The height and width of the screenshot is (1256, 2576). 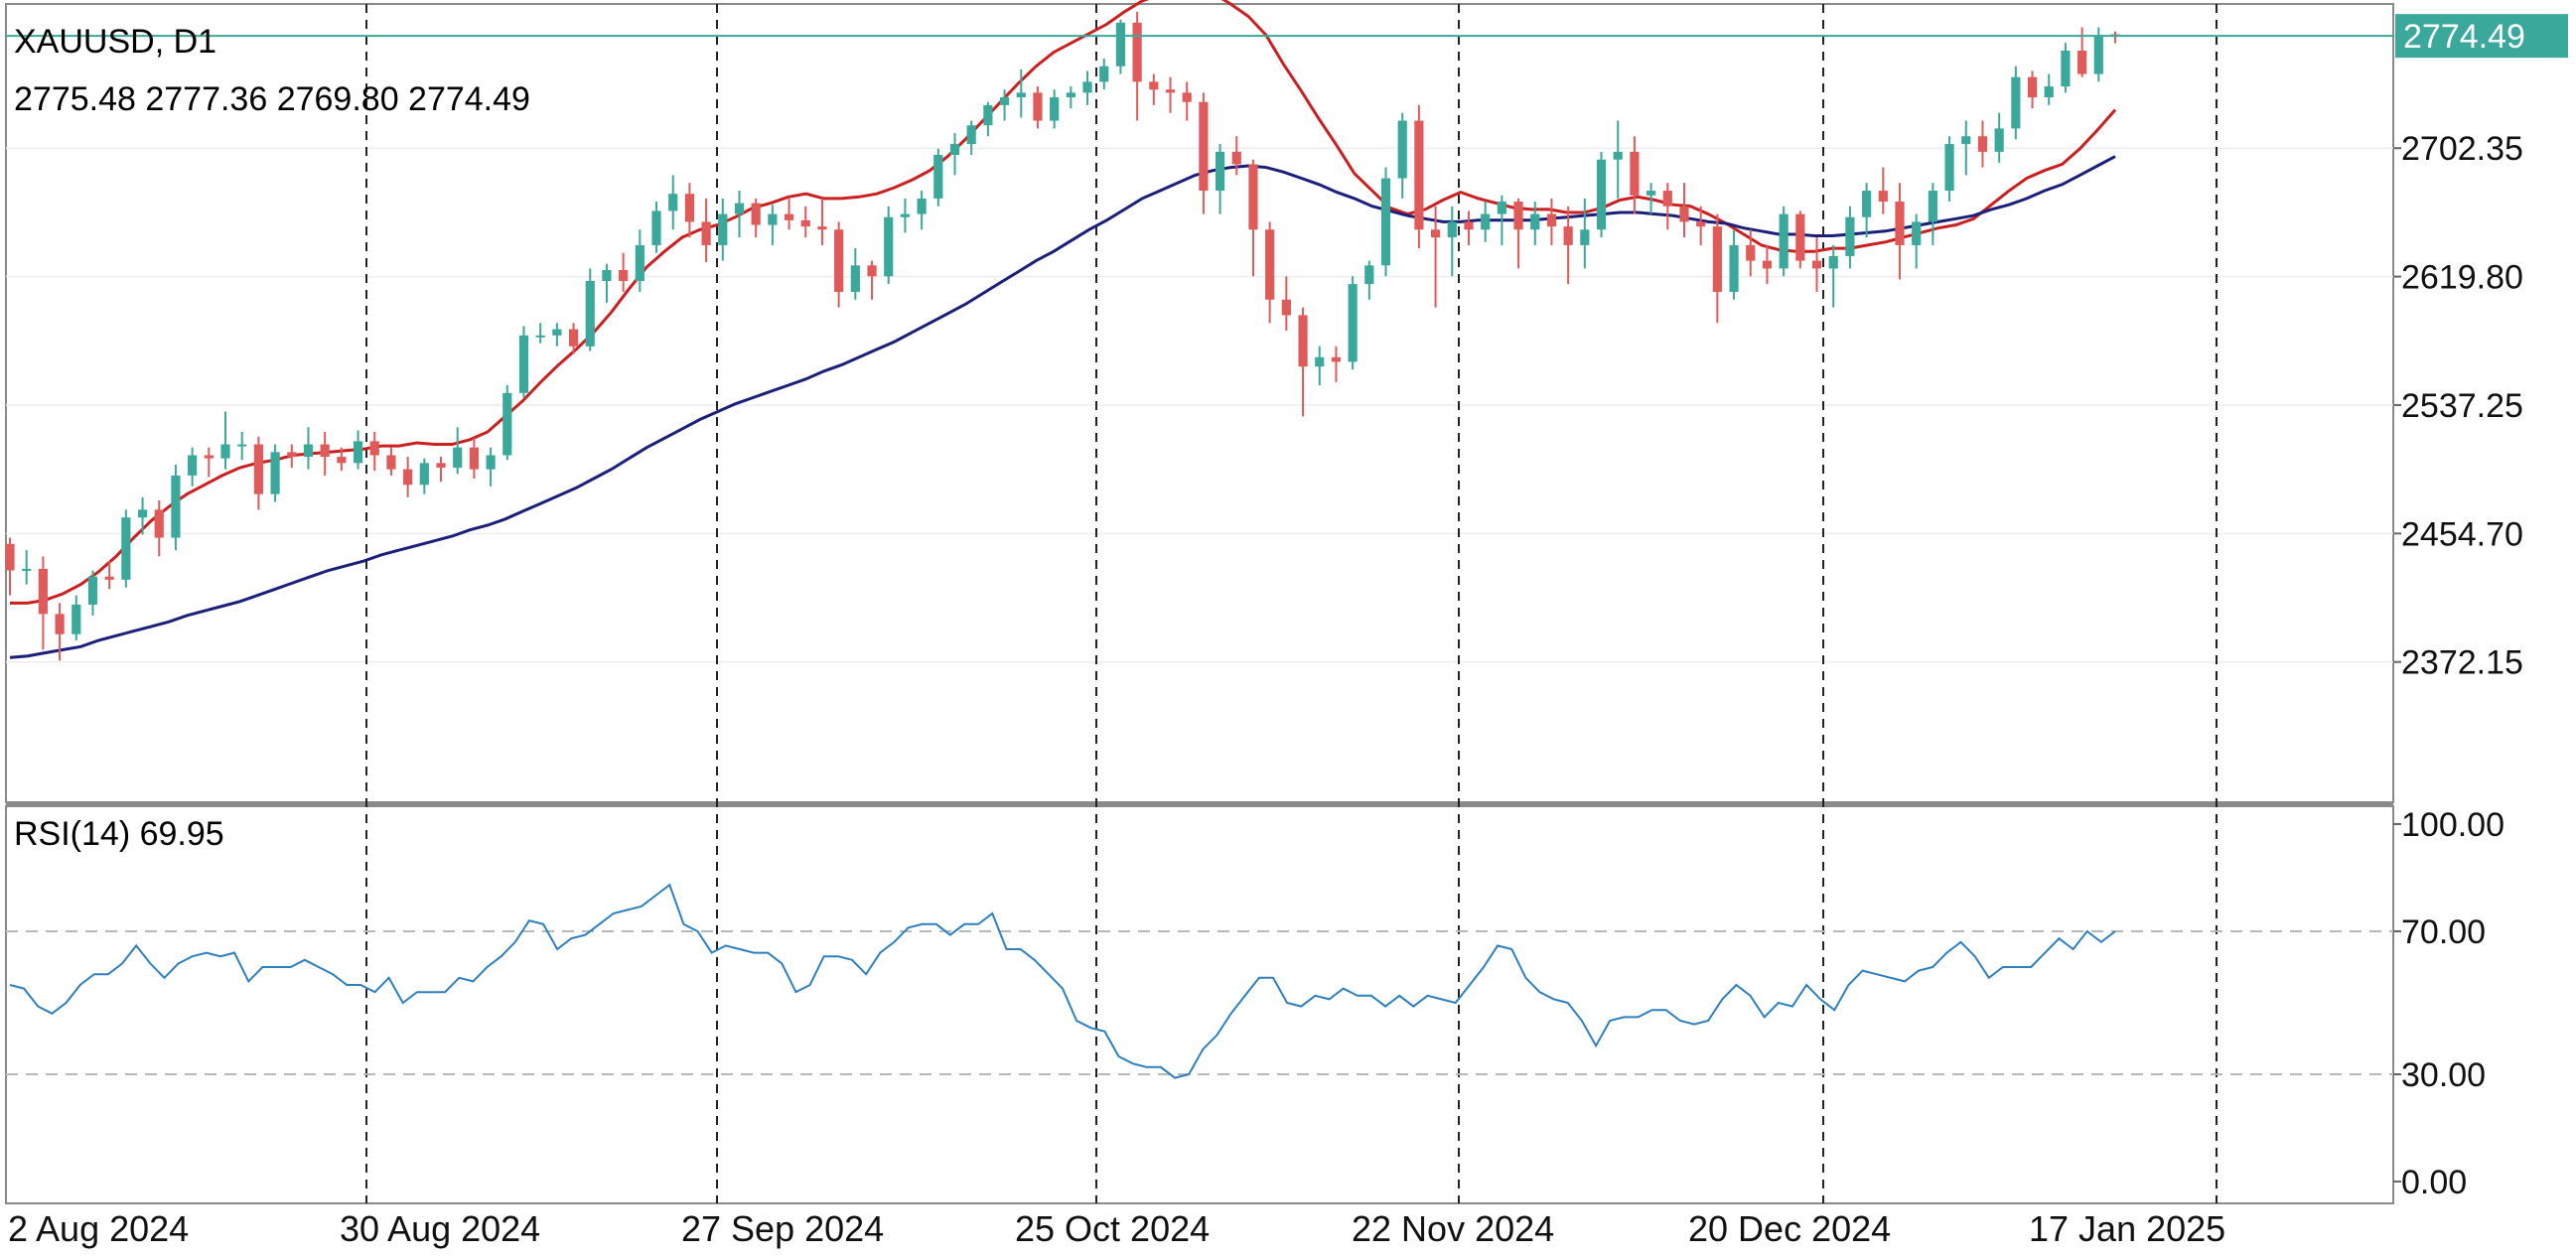 What do you see at coordinates (2462, 406) in the screenshot?
I see `price-tick-label: 2537.25` at bounding box center [2462, 406].